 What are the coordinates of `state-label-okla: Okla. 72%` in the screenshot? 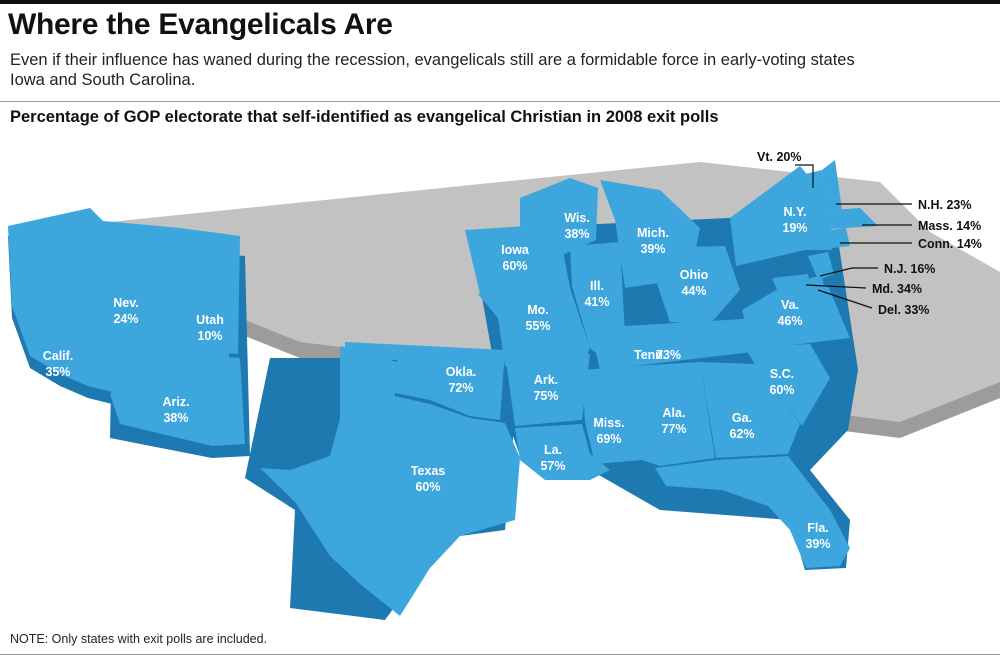 It's located at (461, 380).